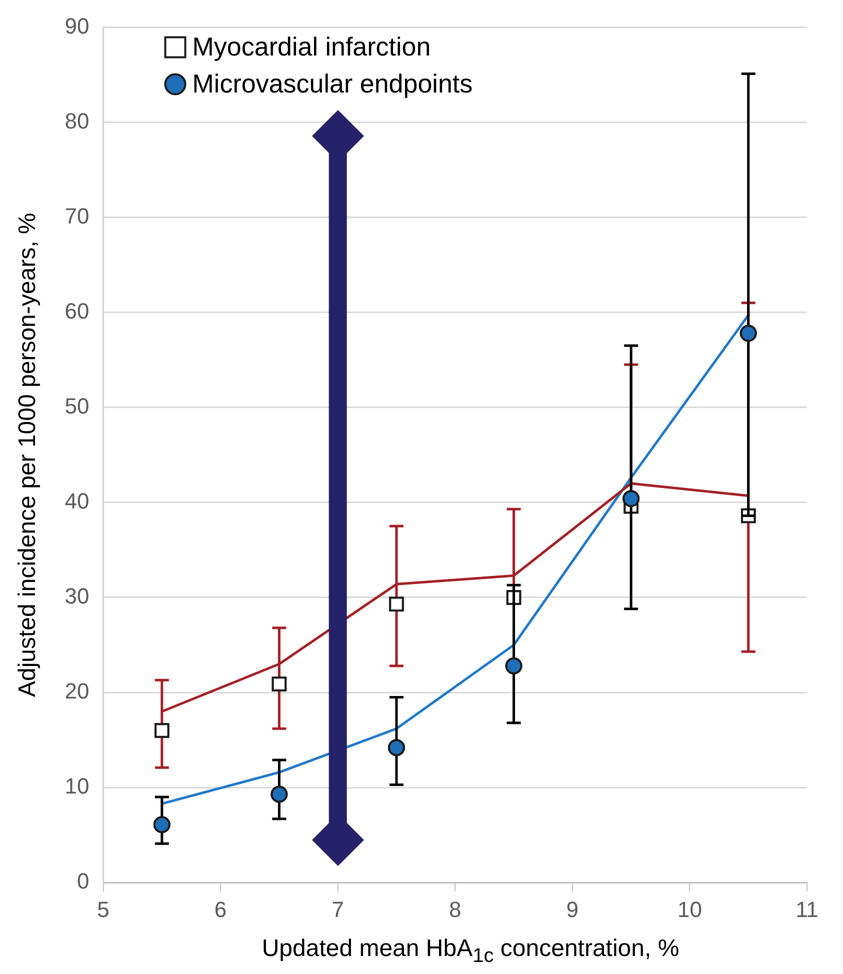 The image size is (843, 974). What do you see at coordinates (220, 909) in the screenshot?
I see `x-tick-label: 6` at bounding box center [220, 909].